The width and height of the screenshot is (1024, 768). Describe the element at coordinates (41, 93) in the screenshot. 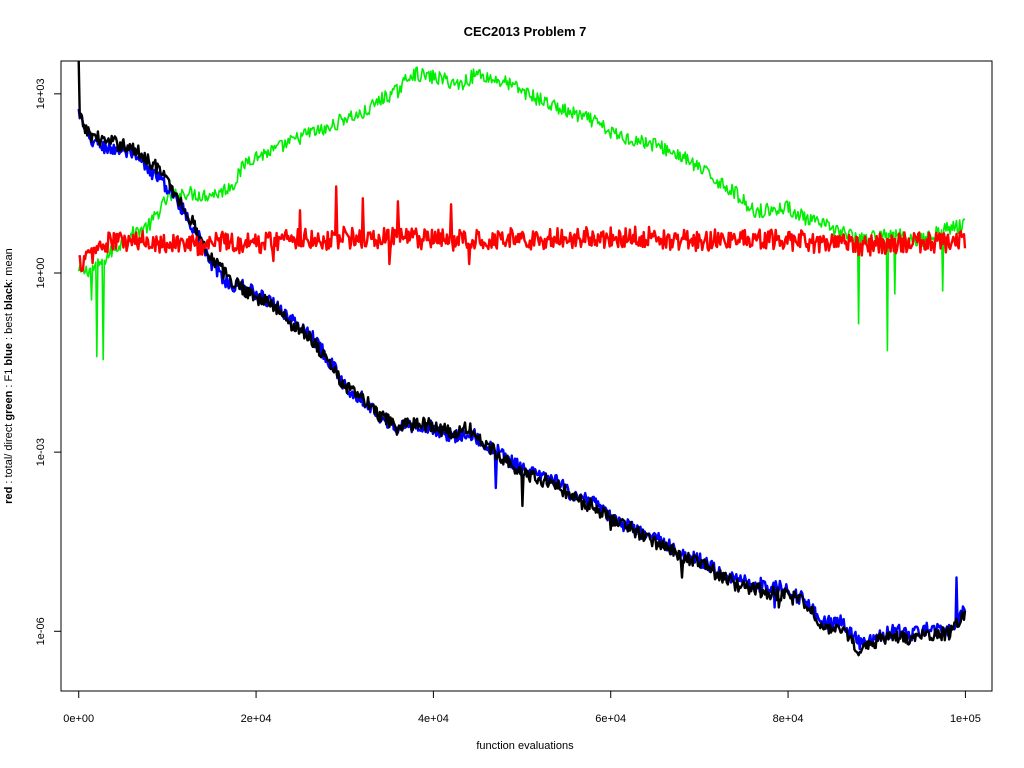

I see `y-tick-label: 1e+03` at that location.